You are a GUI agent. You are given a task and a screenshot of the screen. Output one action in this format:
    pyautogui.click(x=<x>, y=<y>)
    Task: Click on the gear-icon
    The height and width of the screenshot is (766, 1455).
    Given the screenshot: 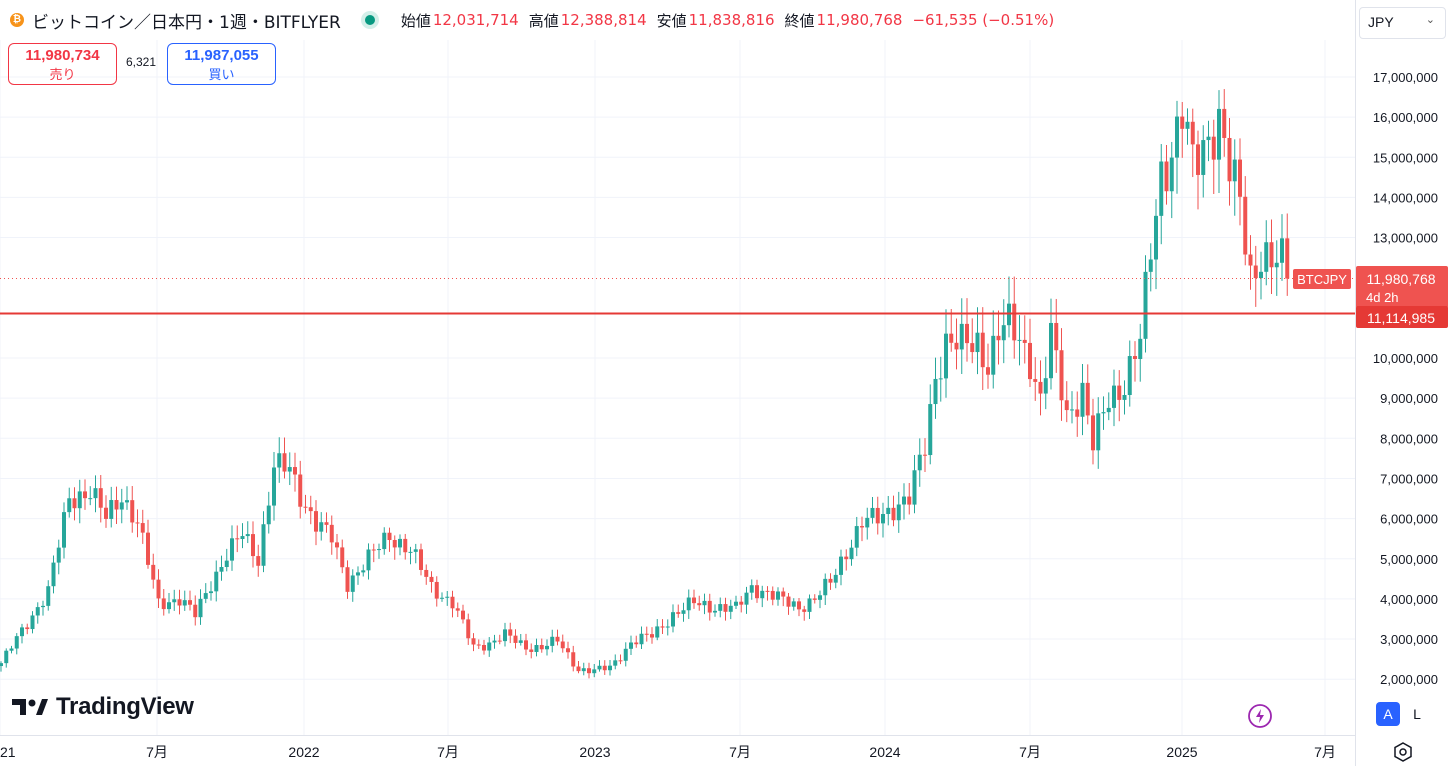 What is the action you would take?
    pyautogui.click(x=1403, y=752)
    